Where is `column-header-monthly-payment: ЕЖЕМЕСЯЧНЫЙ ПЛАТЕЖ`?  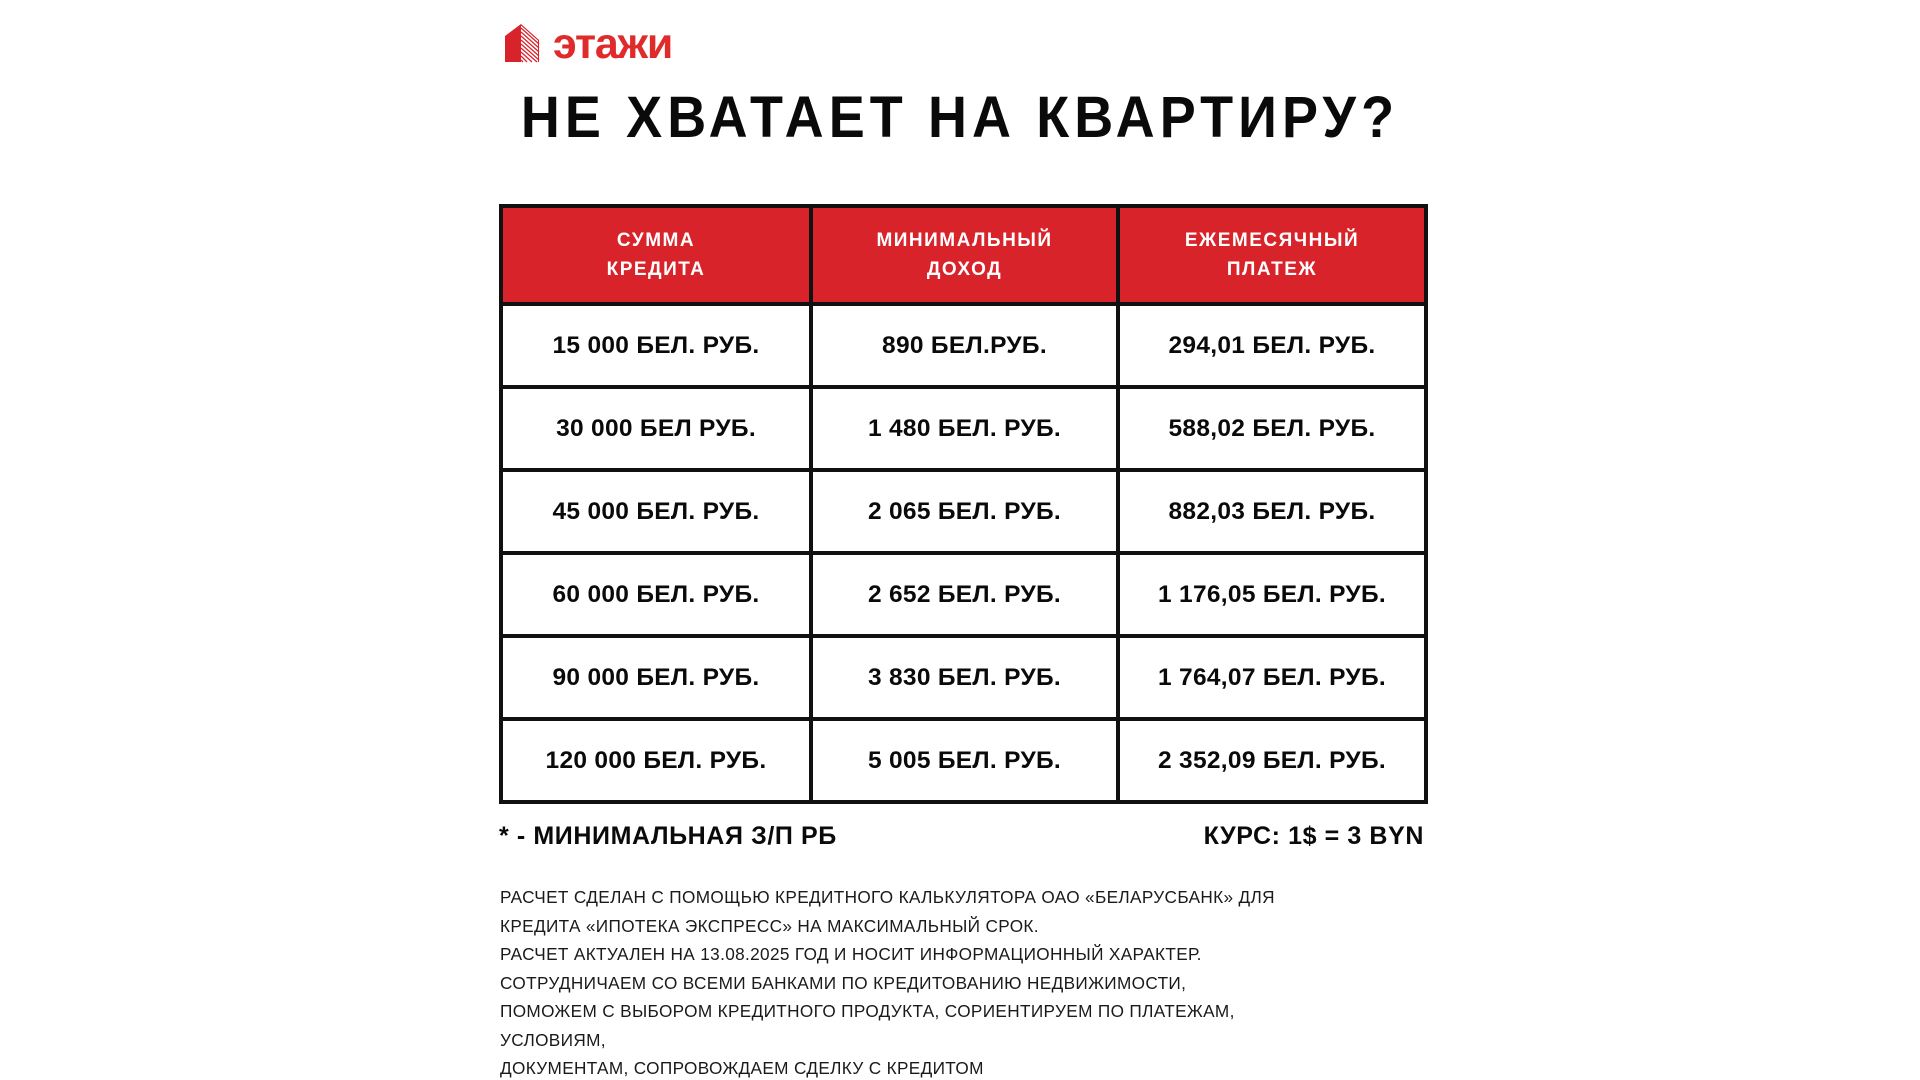
column-header-monthly-payment: ЕЖЕМЕСЯЧНЫЙ ПЛАТЕЖ is located at coordinates (1272, 255).